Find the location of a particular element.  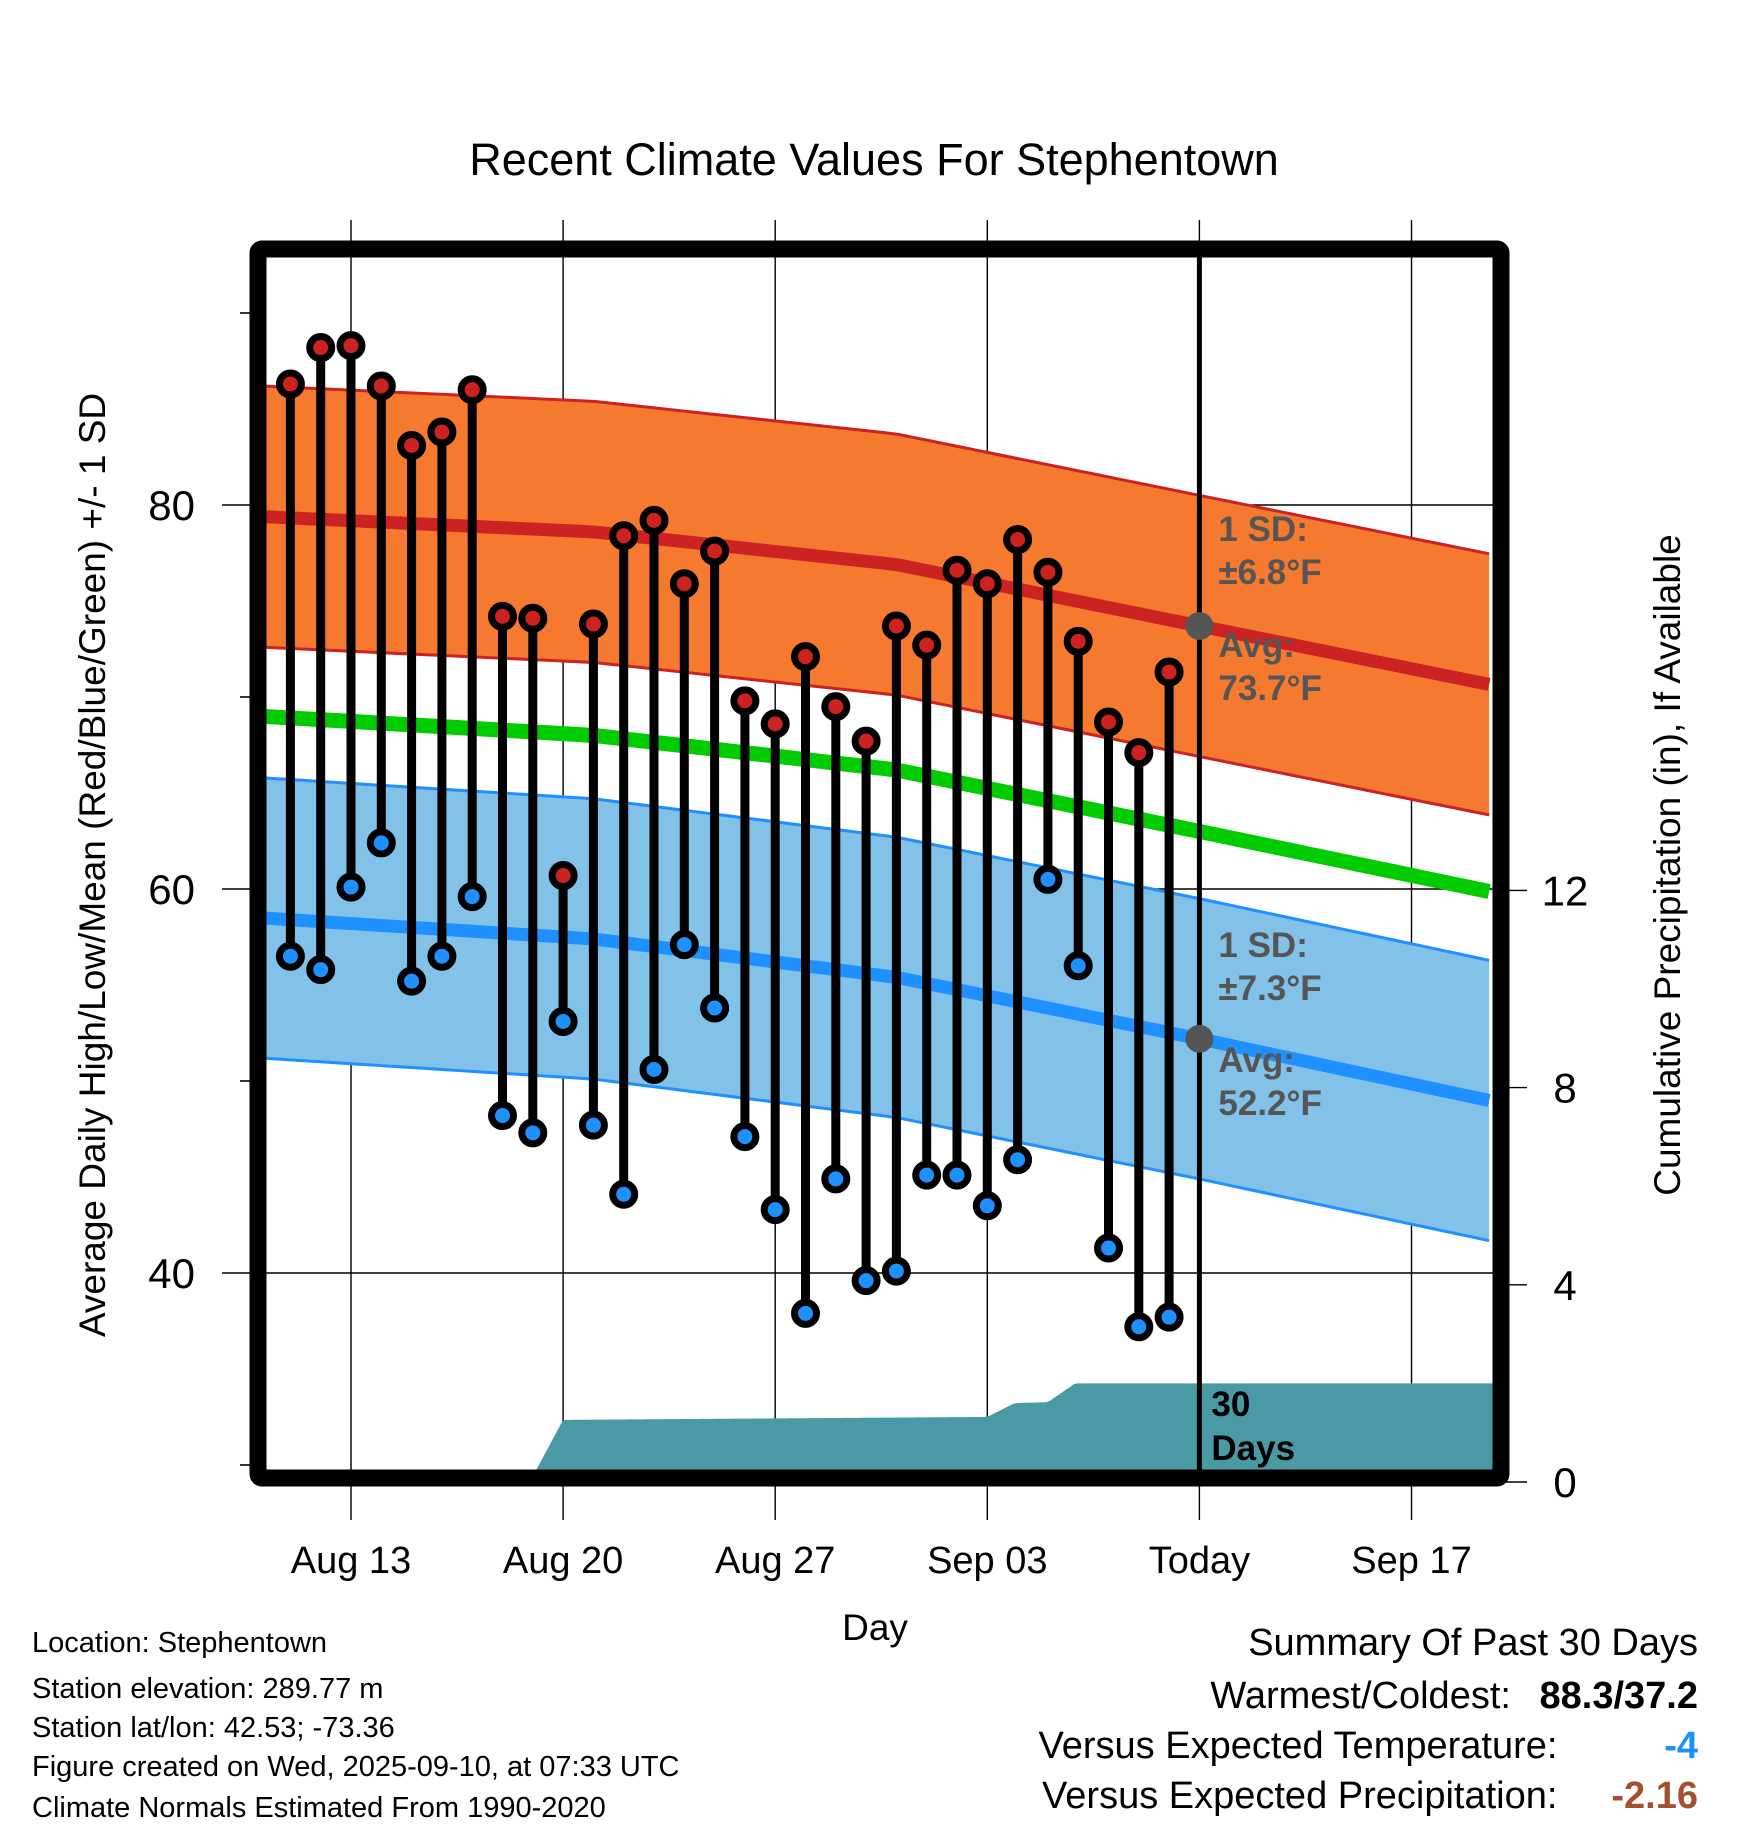

low-normal-upper-sd-line is located at coordinates (875, 869).